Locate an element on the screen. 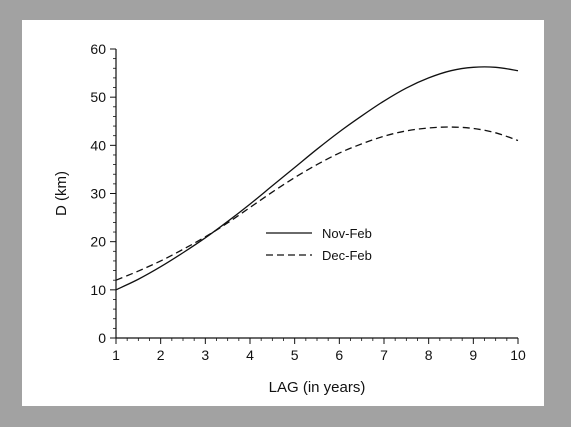 Image resolution: width=571 pixels, height=427 pixels. x-tick-label: 1 is located at coordinates (116, 355).